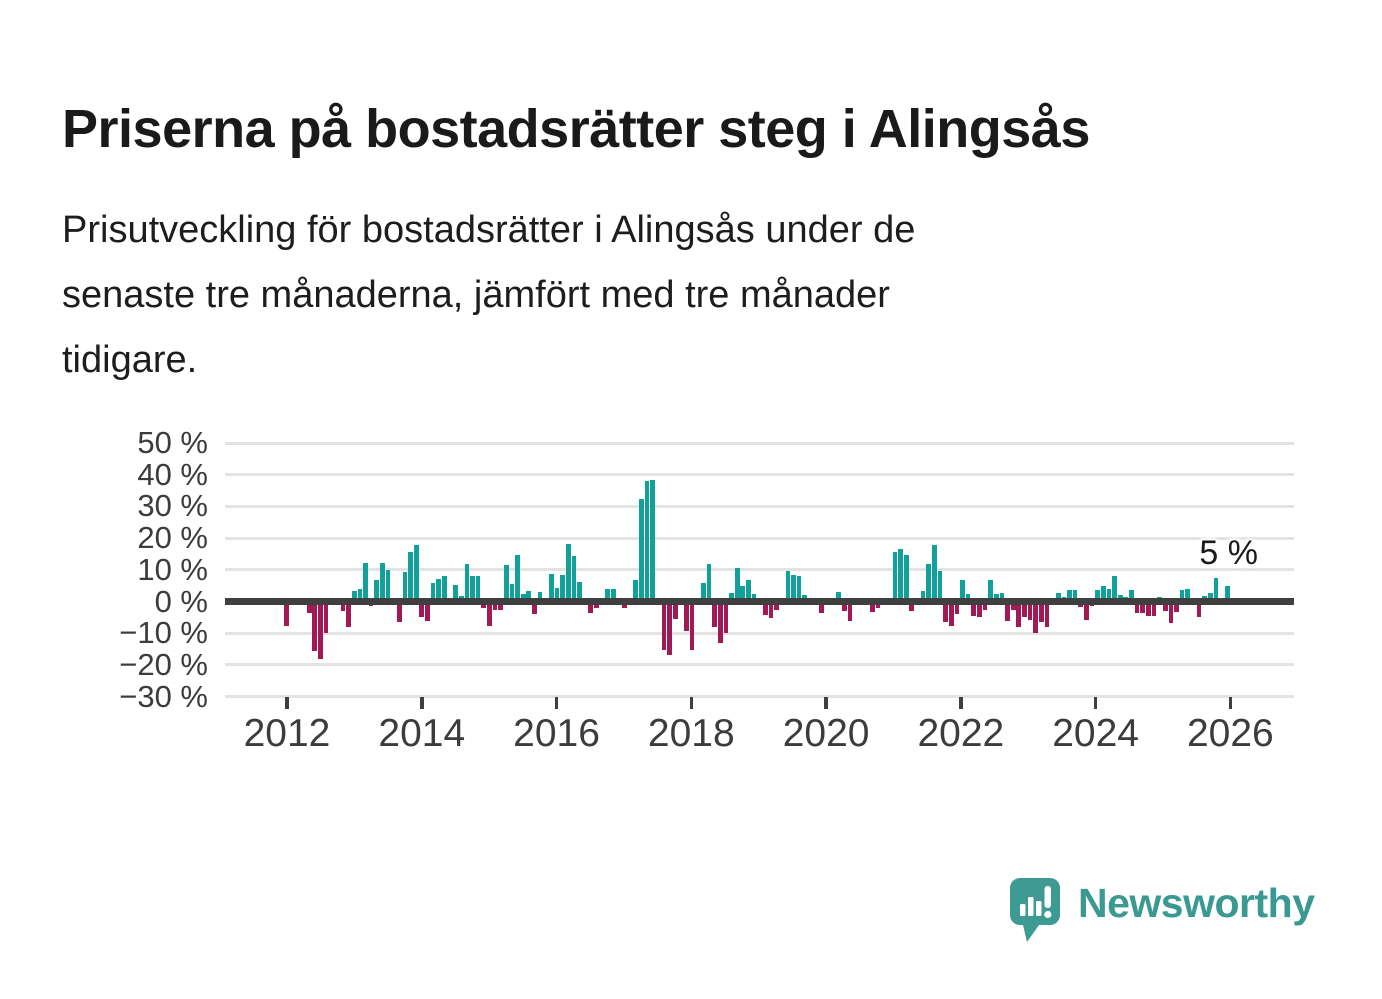 The image size is (1382, 999). I want to click on y-axis-label: −20 %, so click(163, 664).